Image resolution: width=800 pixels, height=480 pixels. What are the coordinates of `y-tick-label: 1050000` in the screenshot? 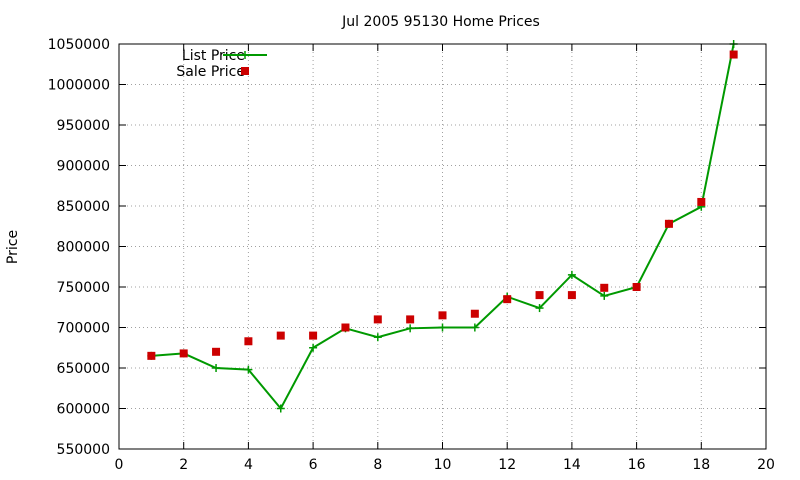 It's located at (79, 45).